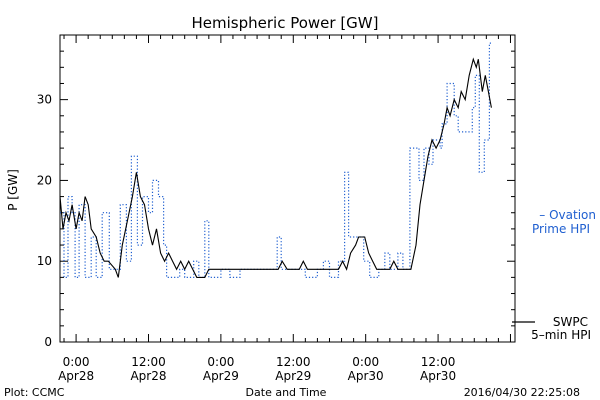 The image size is (600, 400). What do you see at coordinates (570, 322) in the screenshot?
I see `legend-swpc-line1: SWPC` at bounding box center [570, 322].